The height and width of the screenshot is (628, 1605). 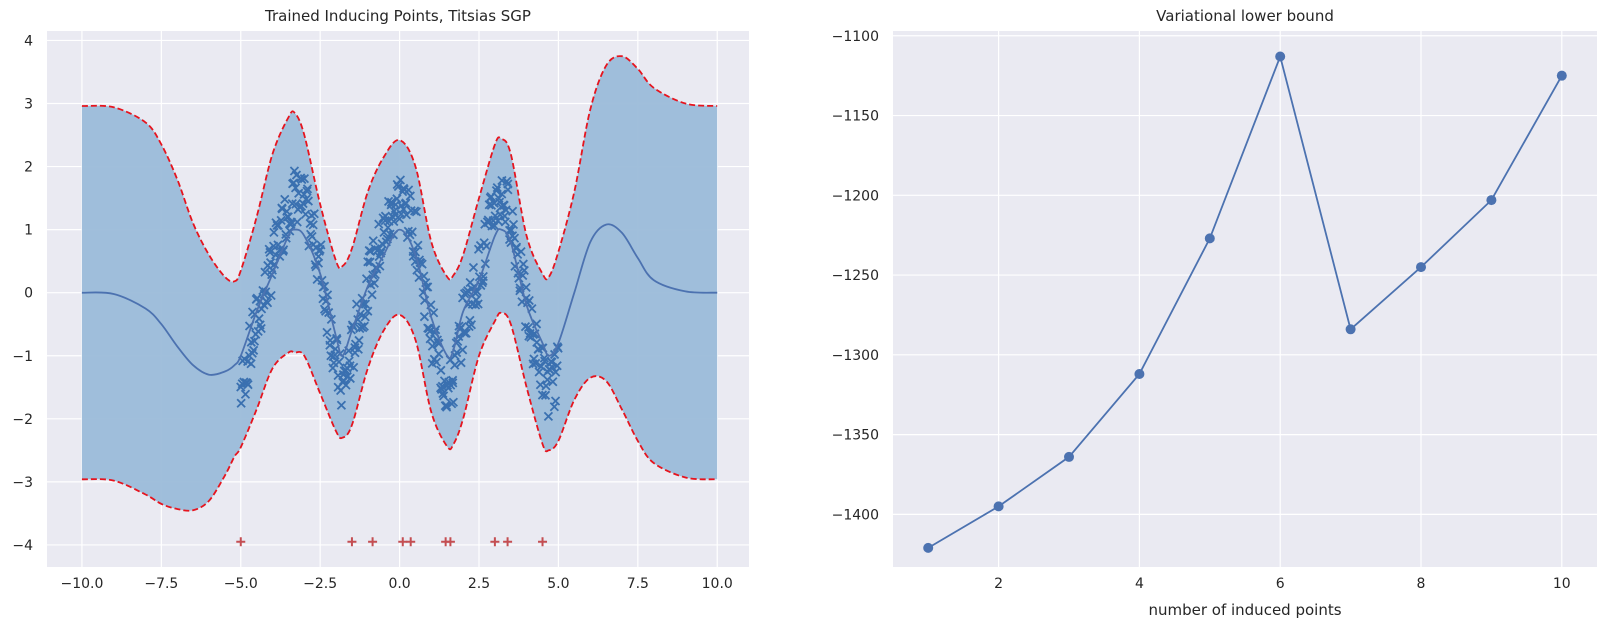 I want to click on y-tick-label: 3, so click(x=28, y=105).